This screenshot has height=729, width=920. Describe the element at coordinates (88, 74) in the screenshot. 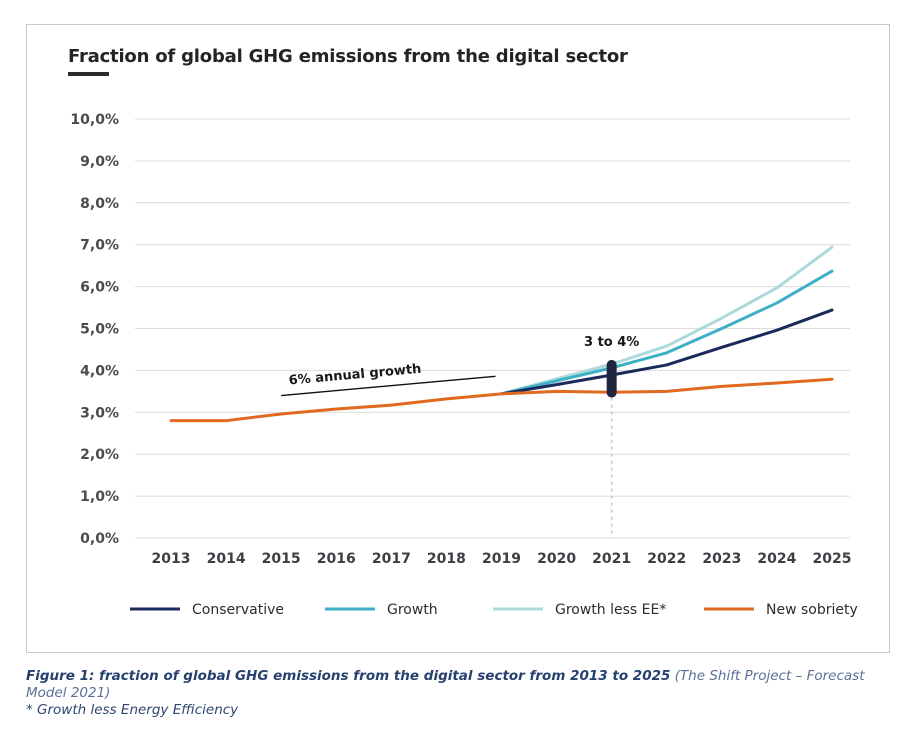

I see `title-underline` at that location.